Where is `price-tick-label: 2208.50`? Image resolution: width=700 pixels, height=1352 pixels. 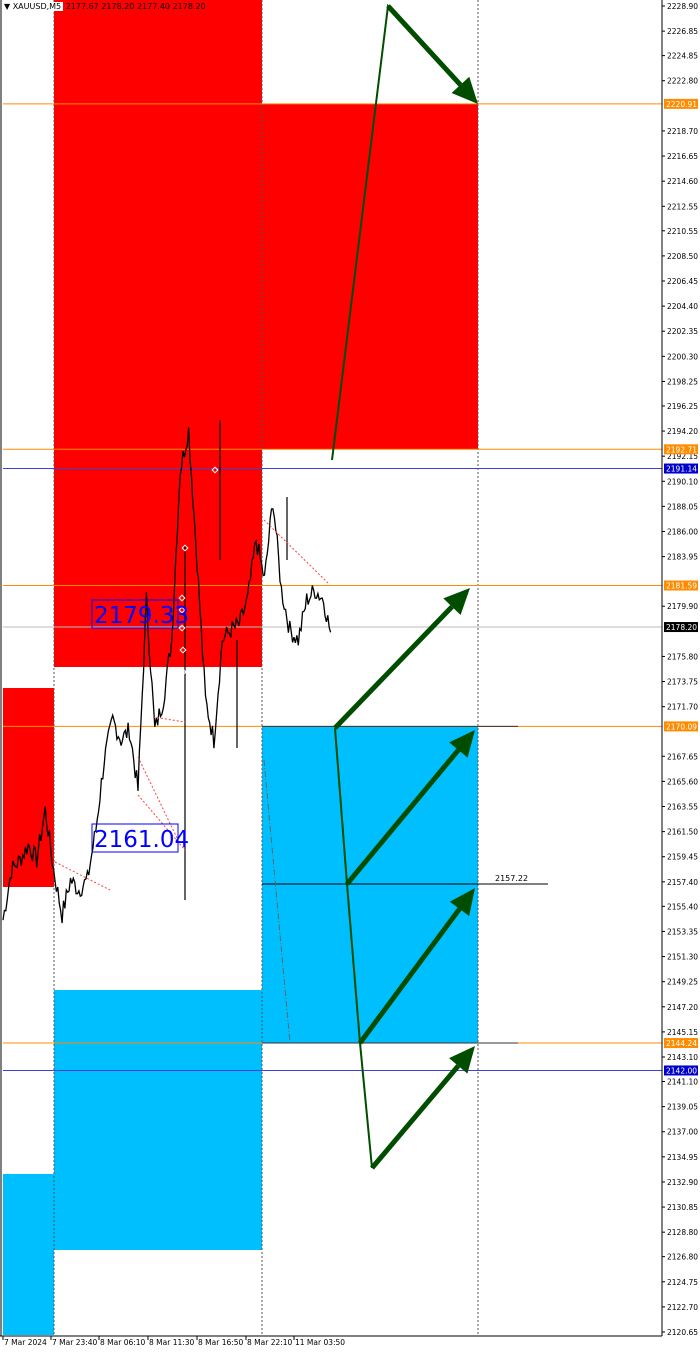 price-tick-label: 2208.50 is located at coordinates (682, 256).